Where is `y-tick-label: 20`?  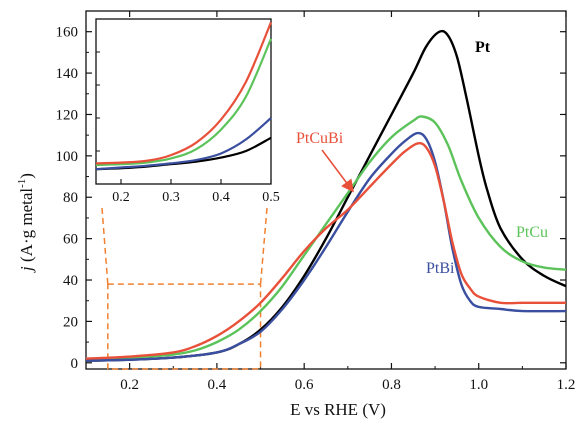
y-tick-label: 20 is located at coordinates (70, 322).